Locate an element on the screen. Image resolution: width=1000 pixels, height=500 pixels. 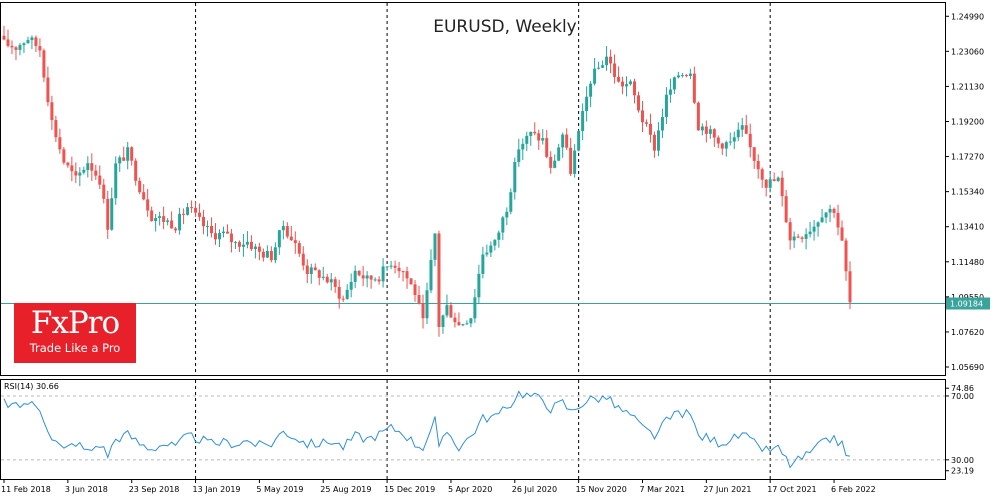
rsi-tick-label: 30.00 is located at coordinates (962, 460).